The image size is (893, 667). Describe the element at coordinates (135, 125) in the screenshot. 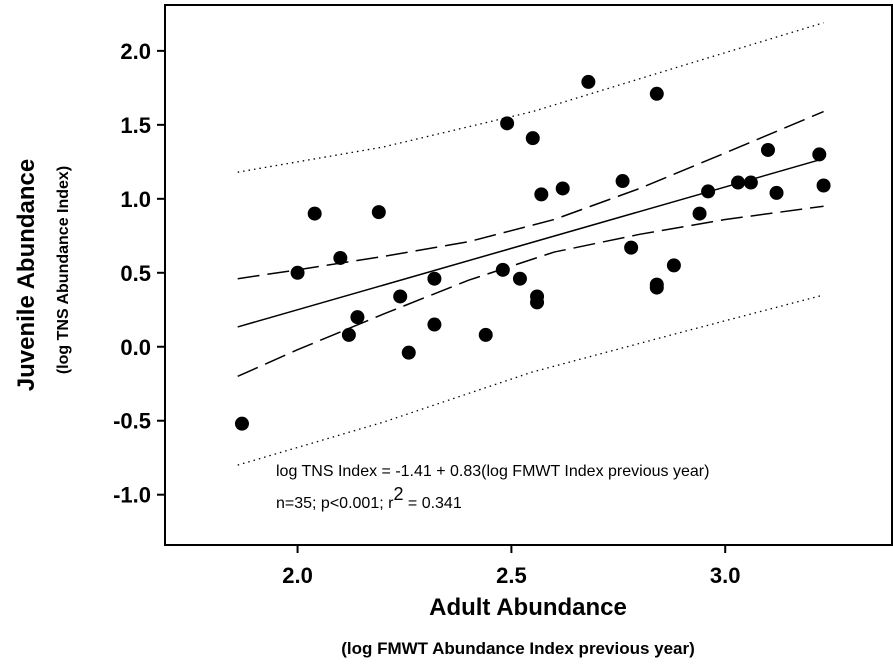

I see `y-tick-label: 1.5` at that location.